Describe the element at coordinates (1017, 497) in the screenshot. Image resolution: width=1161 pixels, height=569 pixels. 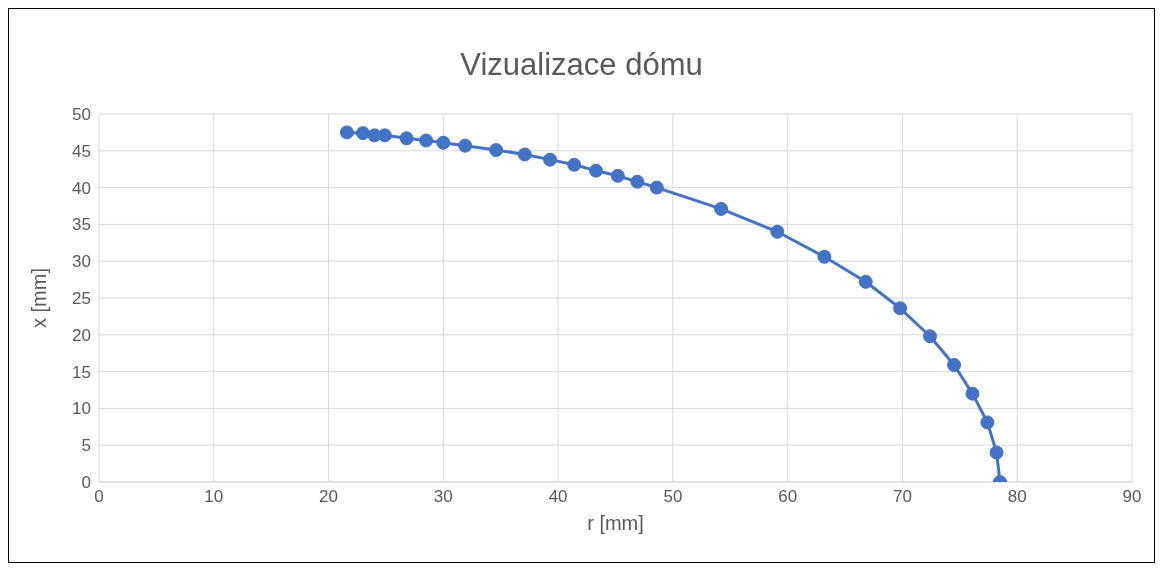
I see `x-tick-label: 80` at that location.